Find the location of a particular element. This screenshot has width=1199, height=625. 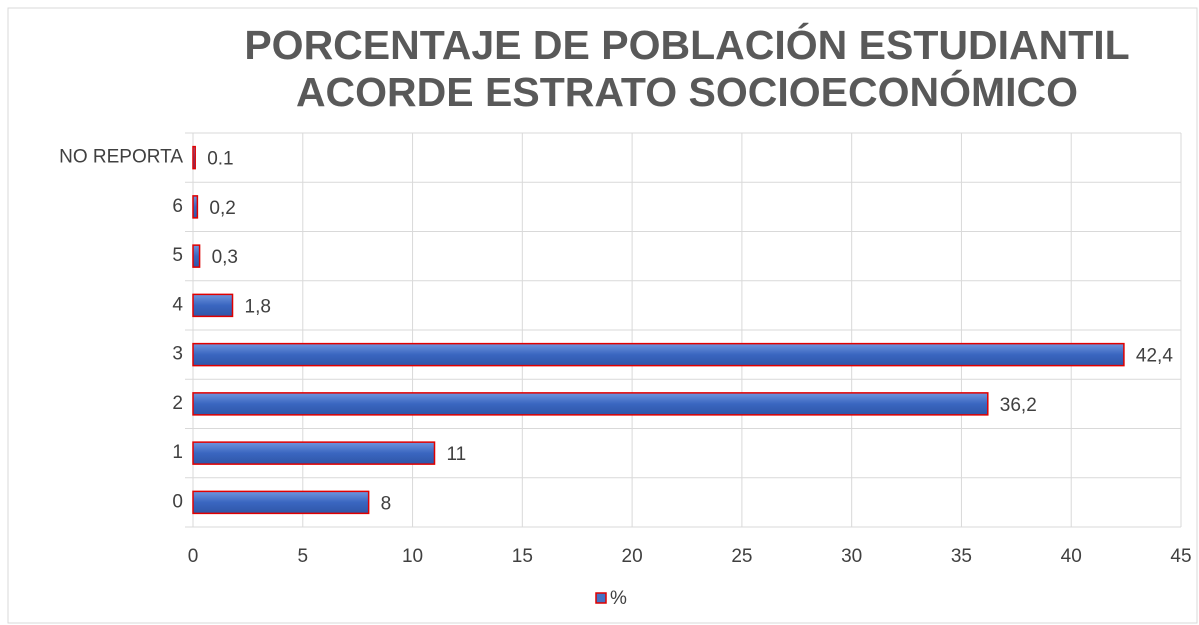

y-tick-label: 1 is located at coordinates (177, 452).